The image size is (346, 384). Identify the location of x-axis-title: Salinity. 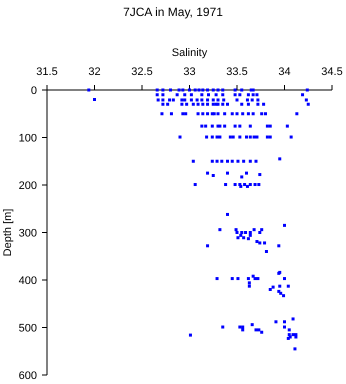
(190, 53).